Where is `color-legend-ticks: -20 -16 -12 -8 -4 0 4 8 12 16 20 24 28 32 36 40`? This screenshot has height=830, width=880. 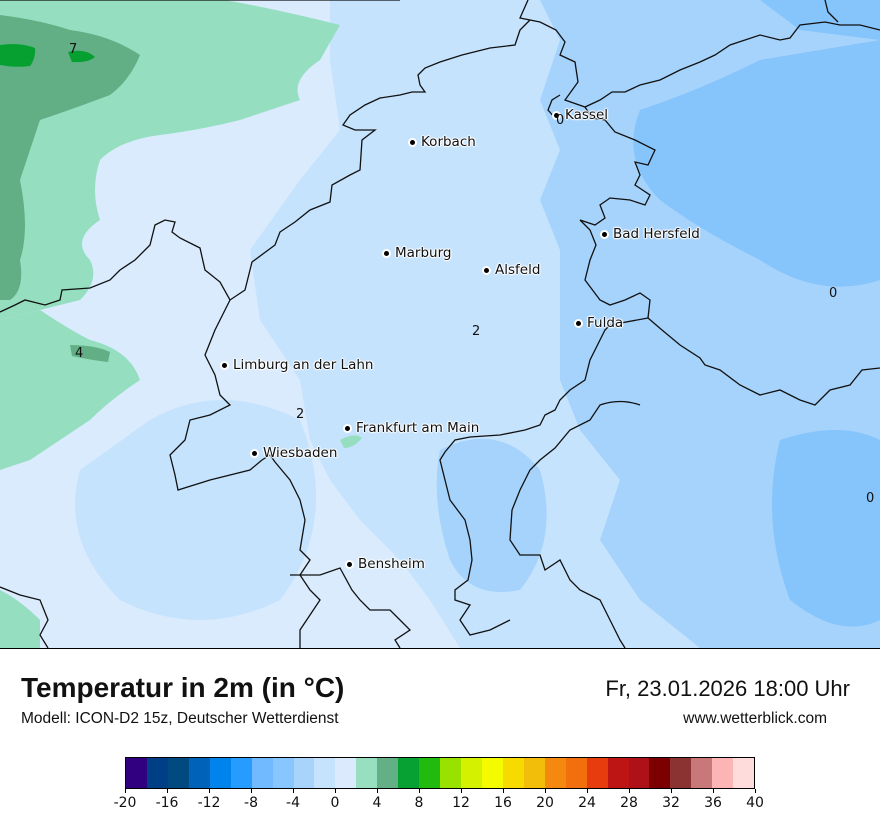
color-legend-ticks: -20 -16 -12 -8 -4 0 4 8 12 16 20 24 28 32 36 40 is located at coordinates (439, 804).